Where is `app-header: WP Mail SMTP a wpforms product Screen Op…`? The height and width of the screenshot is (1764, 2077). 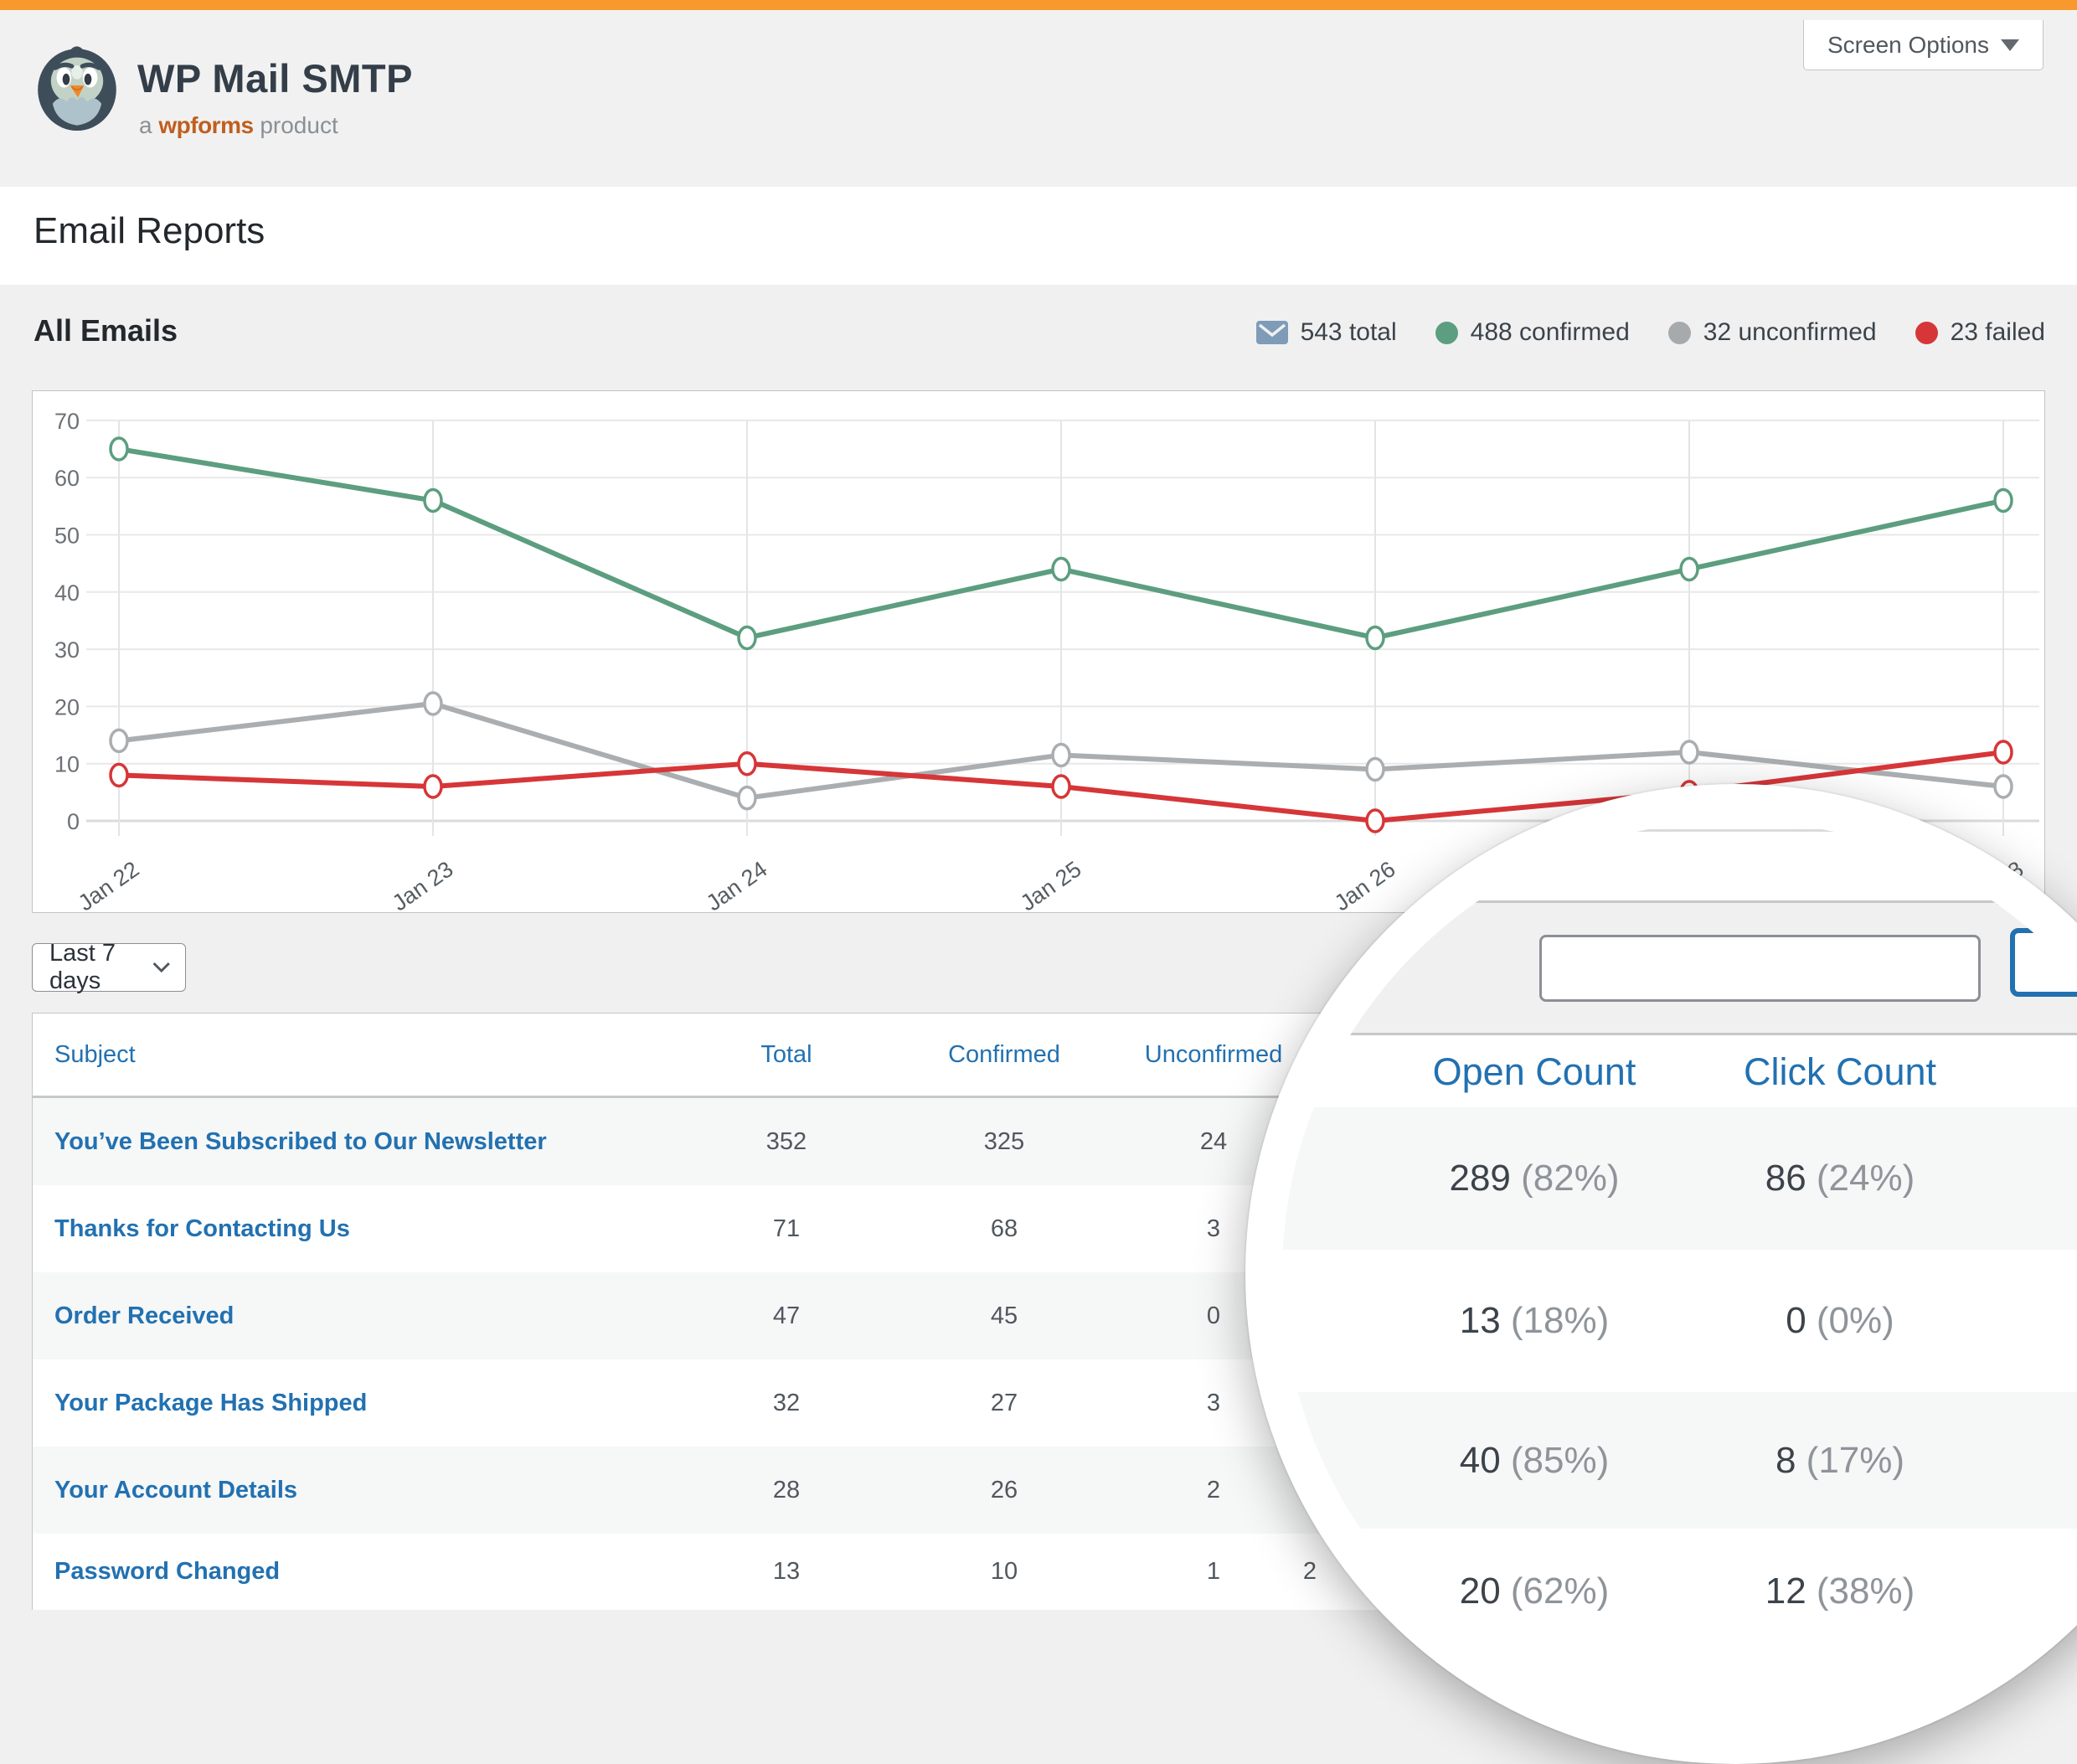
app-header: WP Mail SMTP a wpforms product Screen Op… is located at coordinates (1038, 99).